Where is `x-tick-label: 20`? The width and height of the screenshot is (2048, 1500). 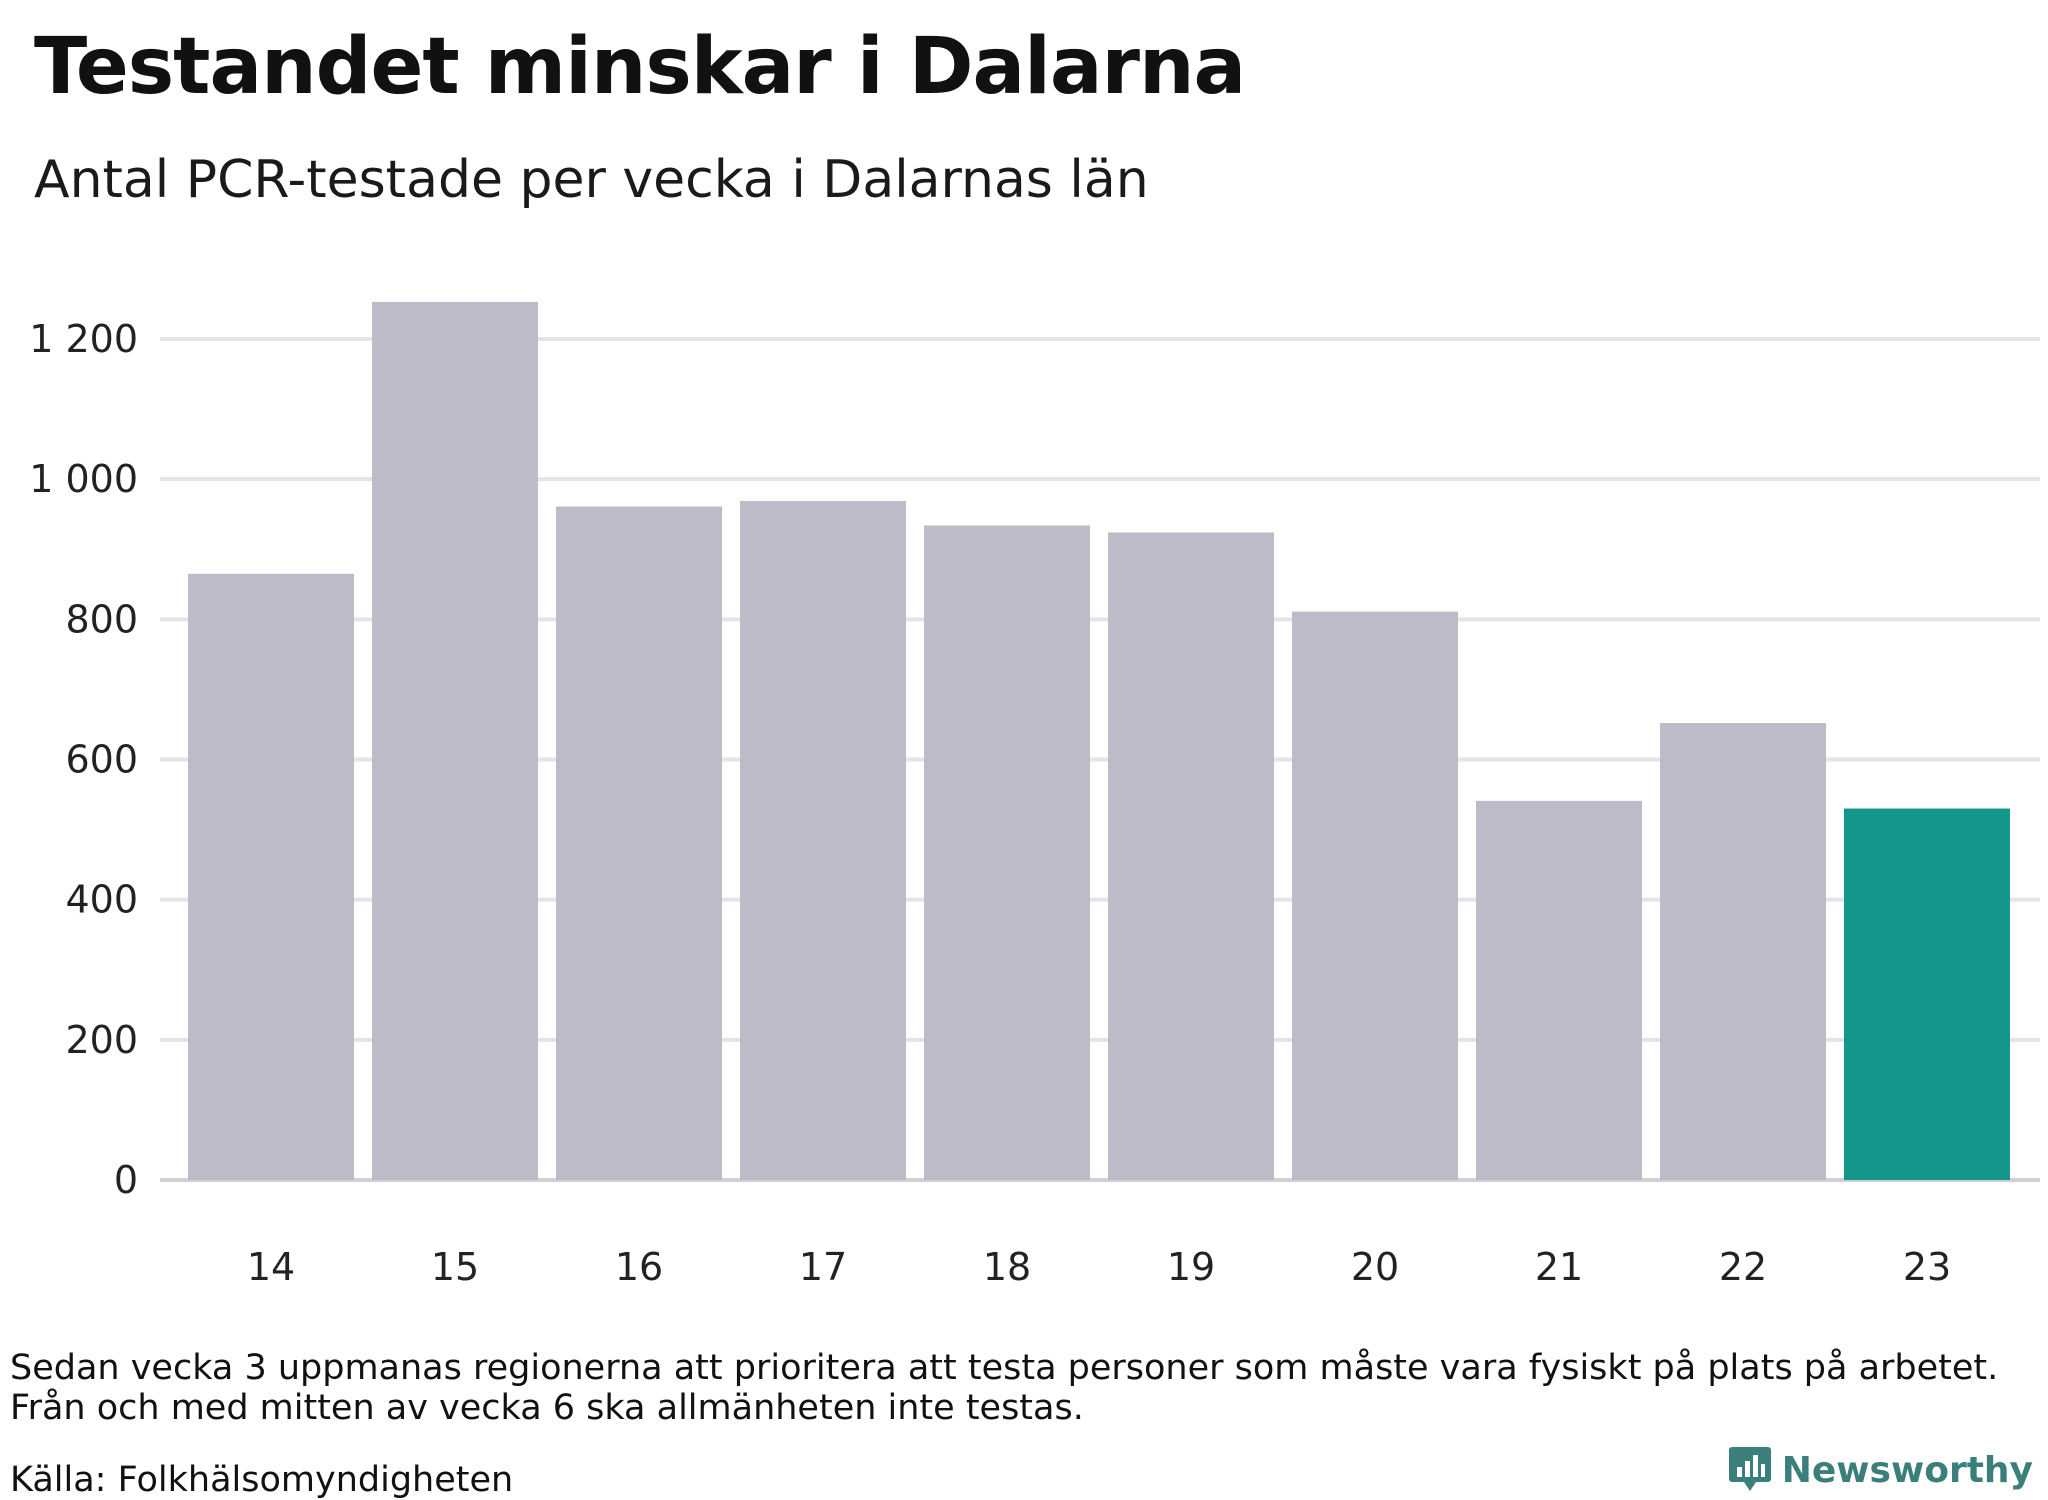 x-tick-label: 20 is located at coordinates (1375, 1267).